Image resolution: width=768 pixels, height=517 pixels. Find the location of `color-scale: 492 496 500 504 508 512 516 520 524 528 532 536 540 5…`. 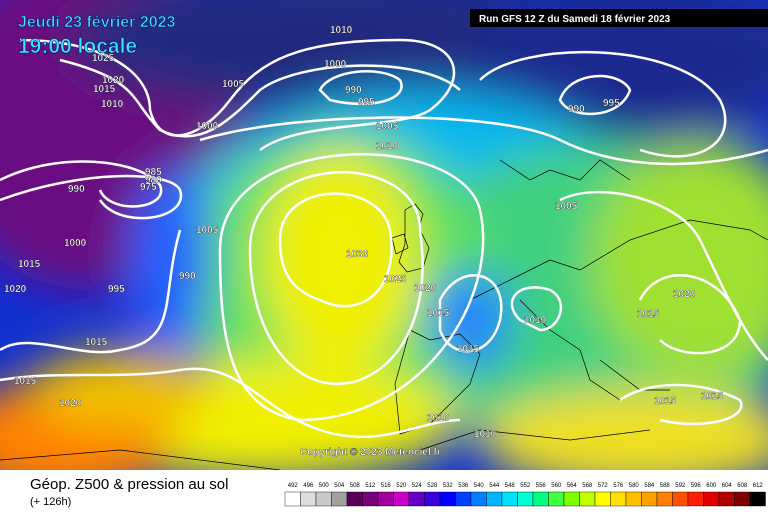

color-scale: 492 496 500 504 508 512 516 520 524 528 532 536 540 5… is located at coordinates (525, 495).